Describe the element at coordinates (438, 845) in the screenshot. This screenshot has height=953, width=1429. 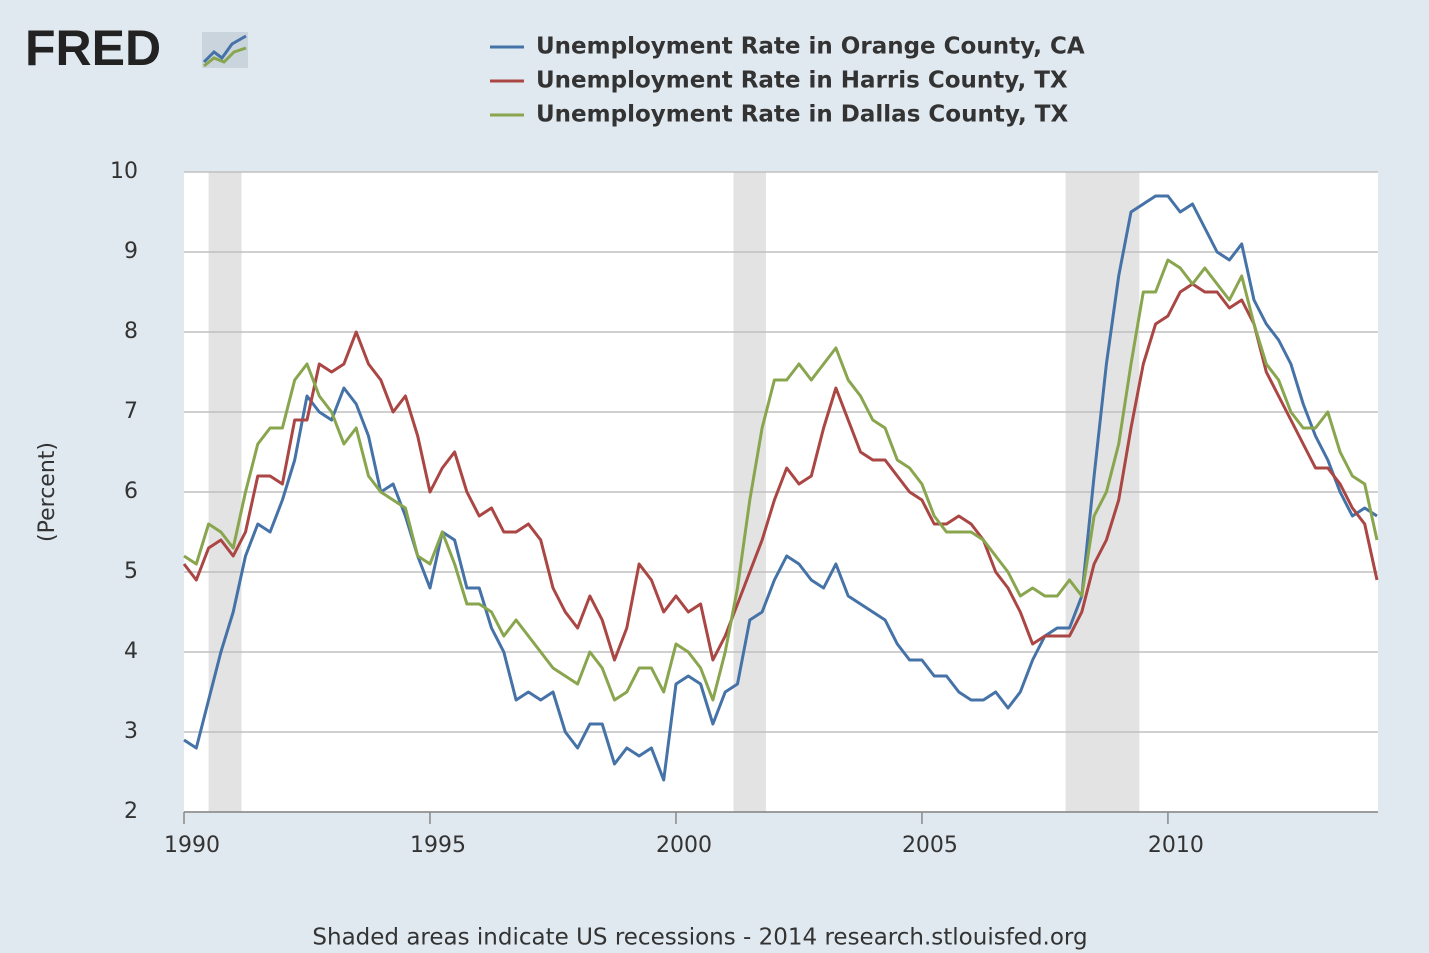
I see `x-tick-label: 1995` at that location.